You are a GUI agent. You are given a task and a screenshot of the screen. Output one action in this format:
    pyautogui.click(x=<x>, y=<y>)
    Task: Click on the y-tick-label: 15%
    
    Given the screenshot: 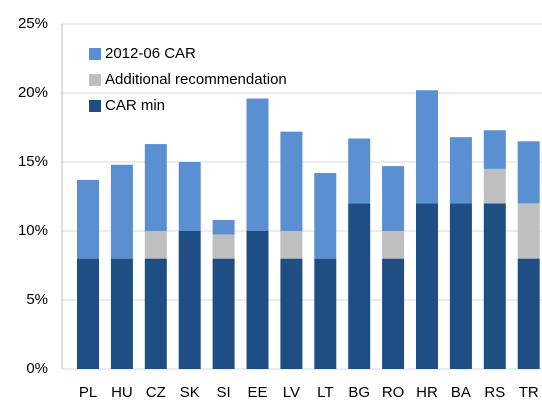 What is the action you would take?
    pyautogui.click(x=33, y=161)
    